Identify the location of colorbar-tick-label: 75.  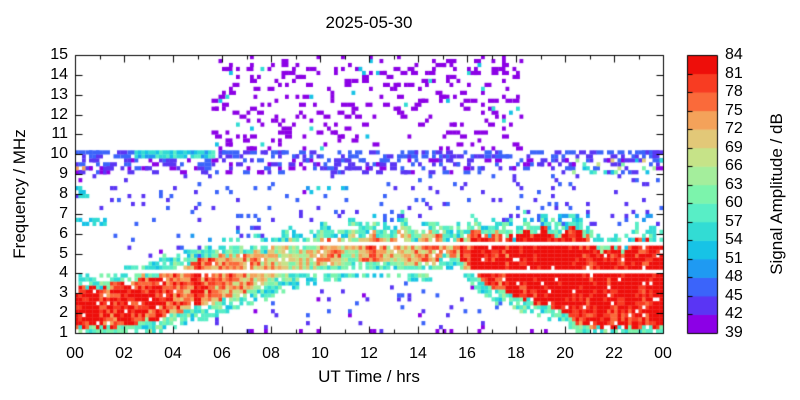
(734, 110).